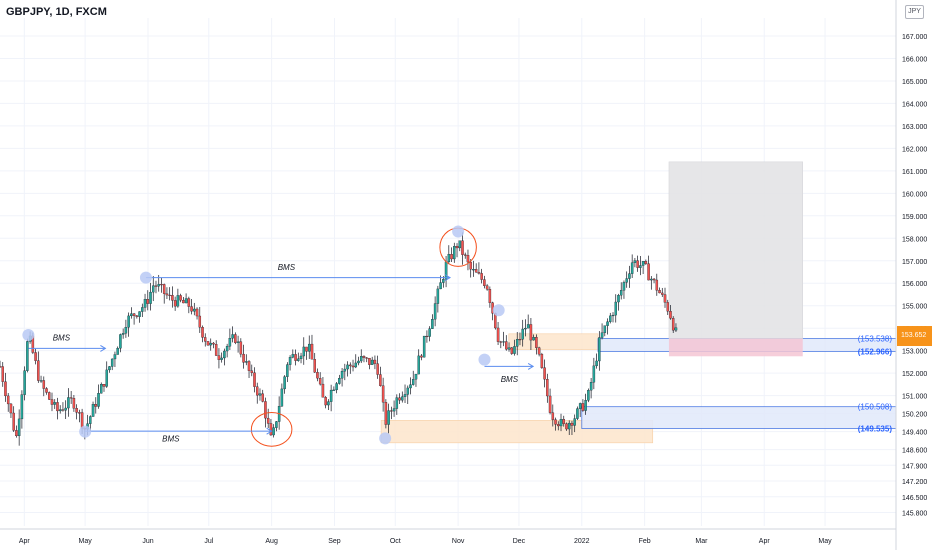 The height and width of the screenshot is (550, 932). What do you see at coordinates (875, 429) in the screenshot?
I see `level-label: (149.535)` at bounding box center [875, 429].